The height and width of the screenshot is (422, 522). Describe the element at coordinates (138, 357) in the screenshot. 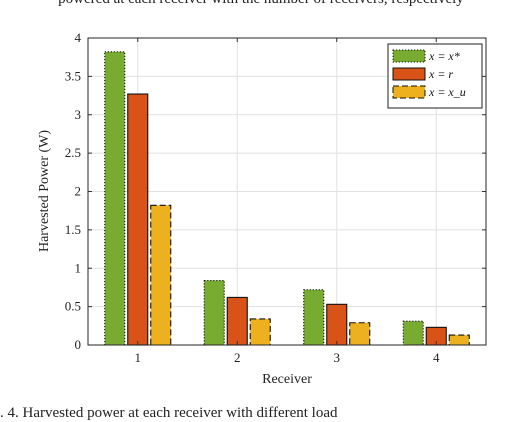

I see `x-tick-label: 1` at that location.